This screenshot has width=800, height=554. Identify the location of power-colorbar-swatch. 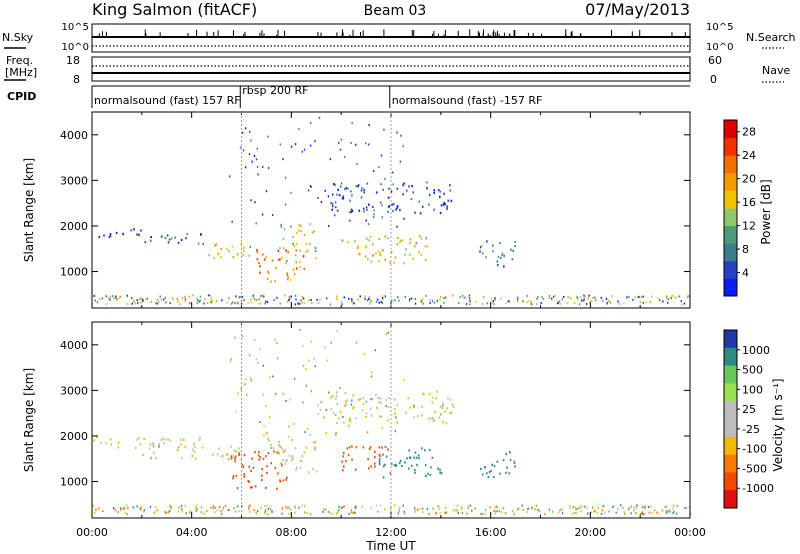
(730, 146).